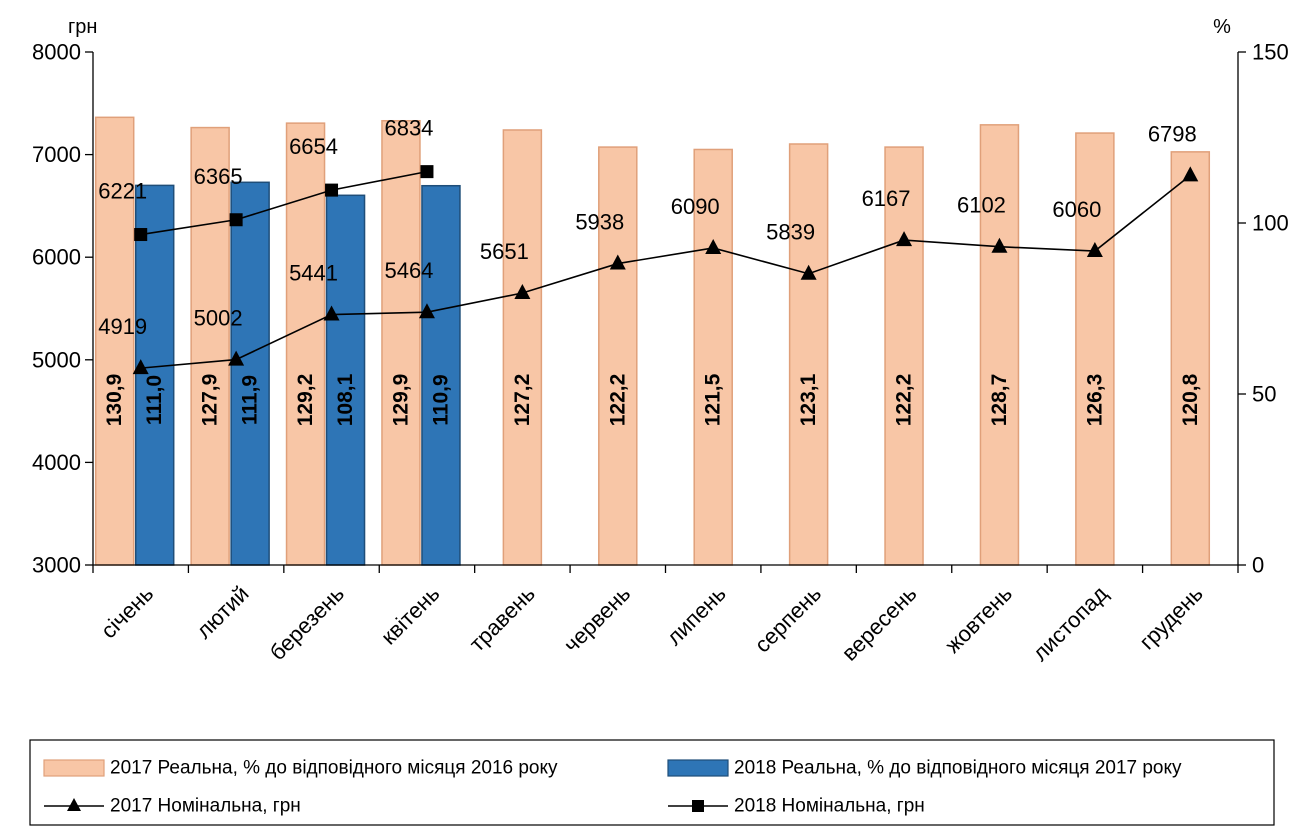  I want to click on x-tick-label: червень, so click(597, 619).